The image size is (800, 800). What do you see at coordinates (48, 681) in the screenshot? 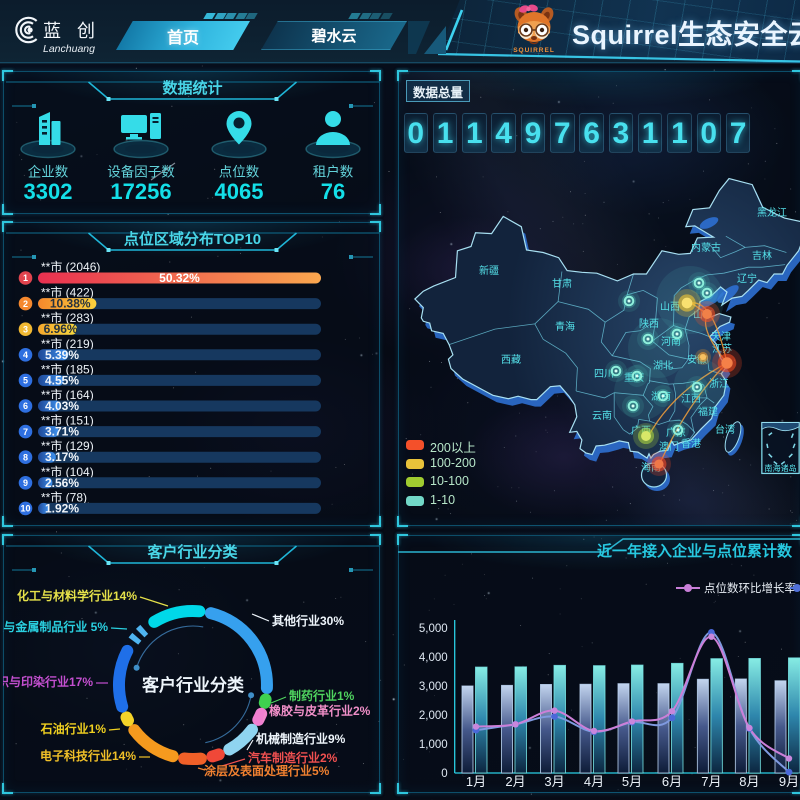
I see `svg-text: 纺织与印染行业17%` at bounding box center [48, 681].